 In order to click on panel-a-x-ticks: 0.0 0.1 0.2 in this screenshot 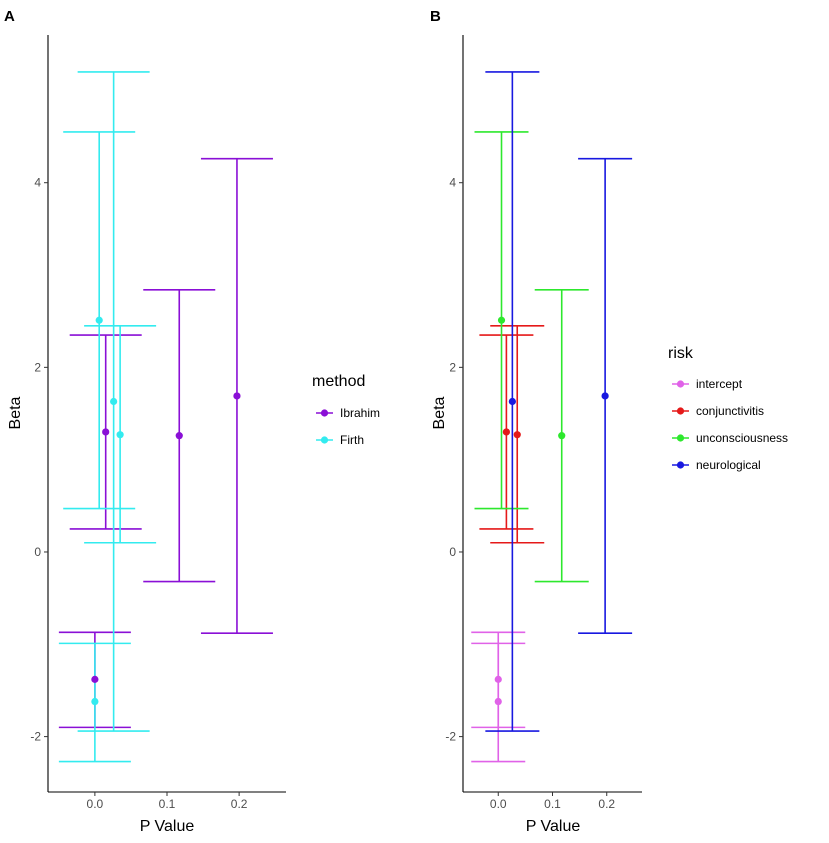, I will do `click(167, 801)`.